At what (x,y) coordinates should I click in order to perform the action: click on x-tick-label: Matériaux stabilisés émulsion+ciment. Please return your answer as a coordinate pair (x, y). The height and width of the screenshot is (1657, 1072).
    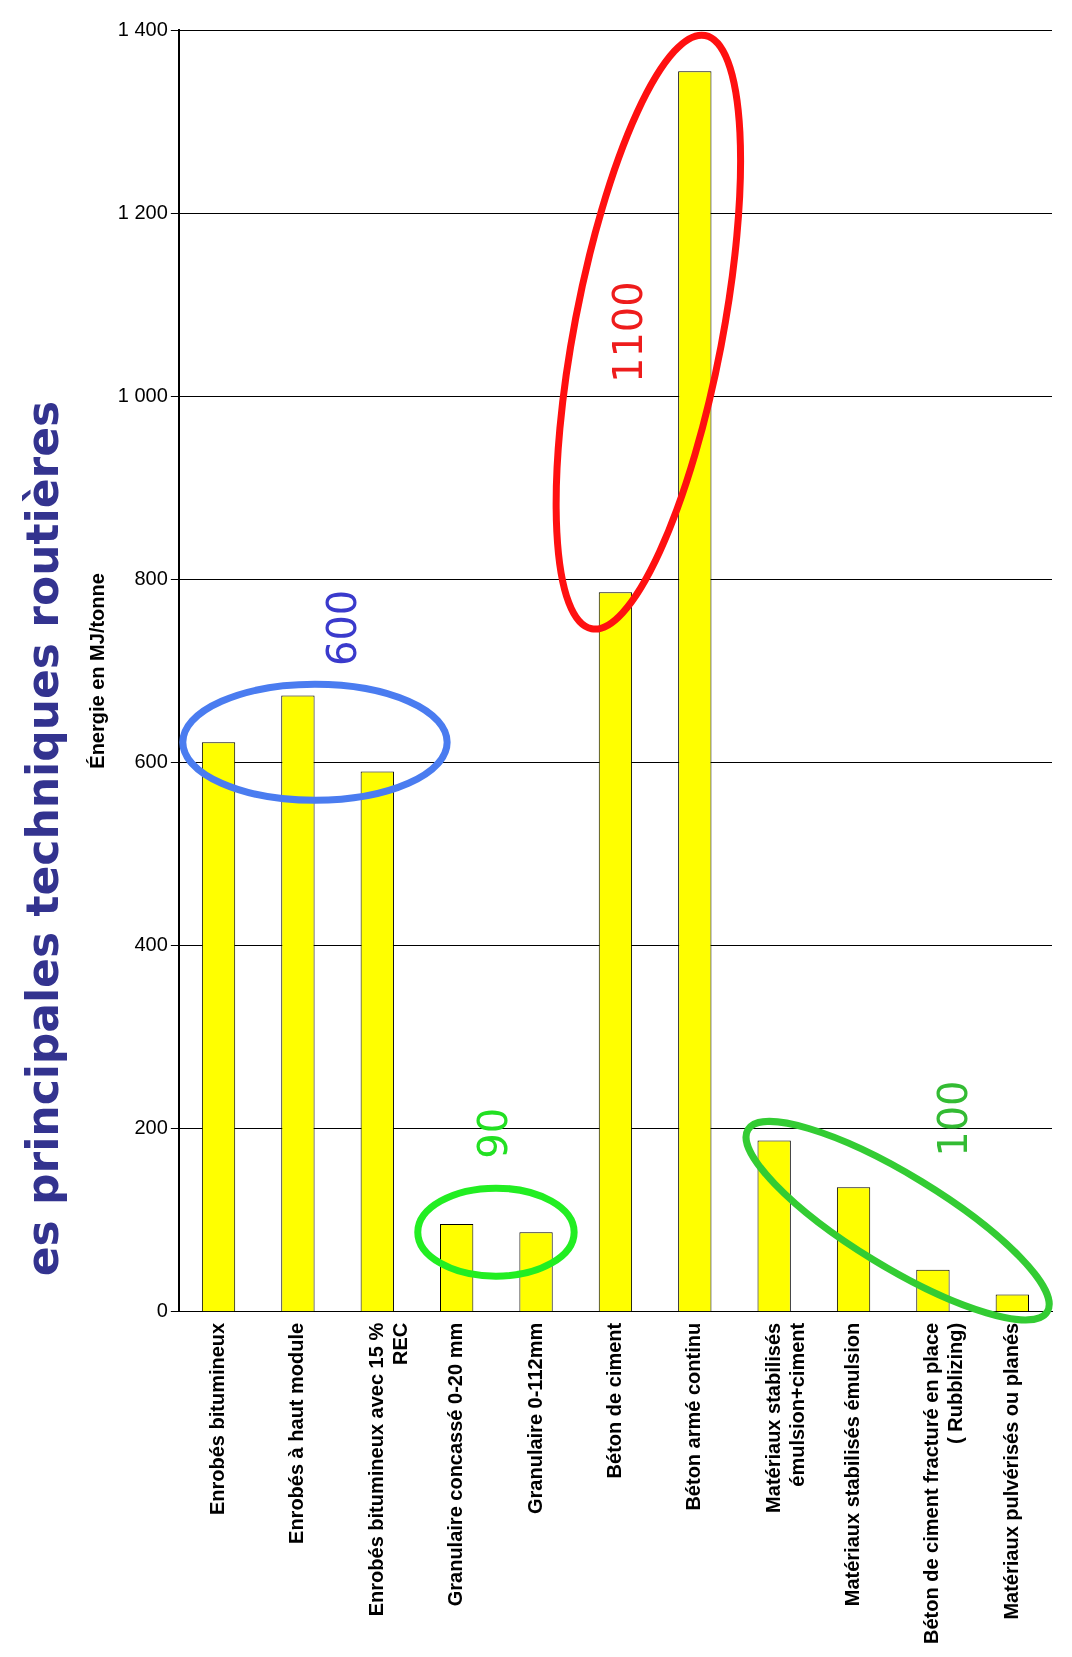
    Looking at the image, I should click on (784, 1417).